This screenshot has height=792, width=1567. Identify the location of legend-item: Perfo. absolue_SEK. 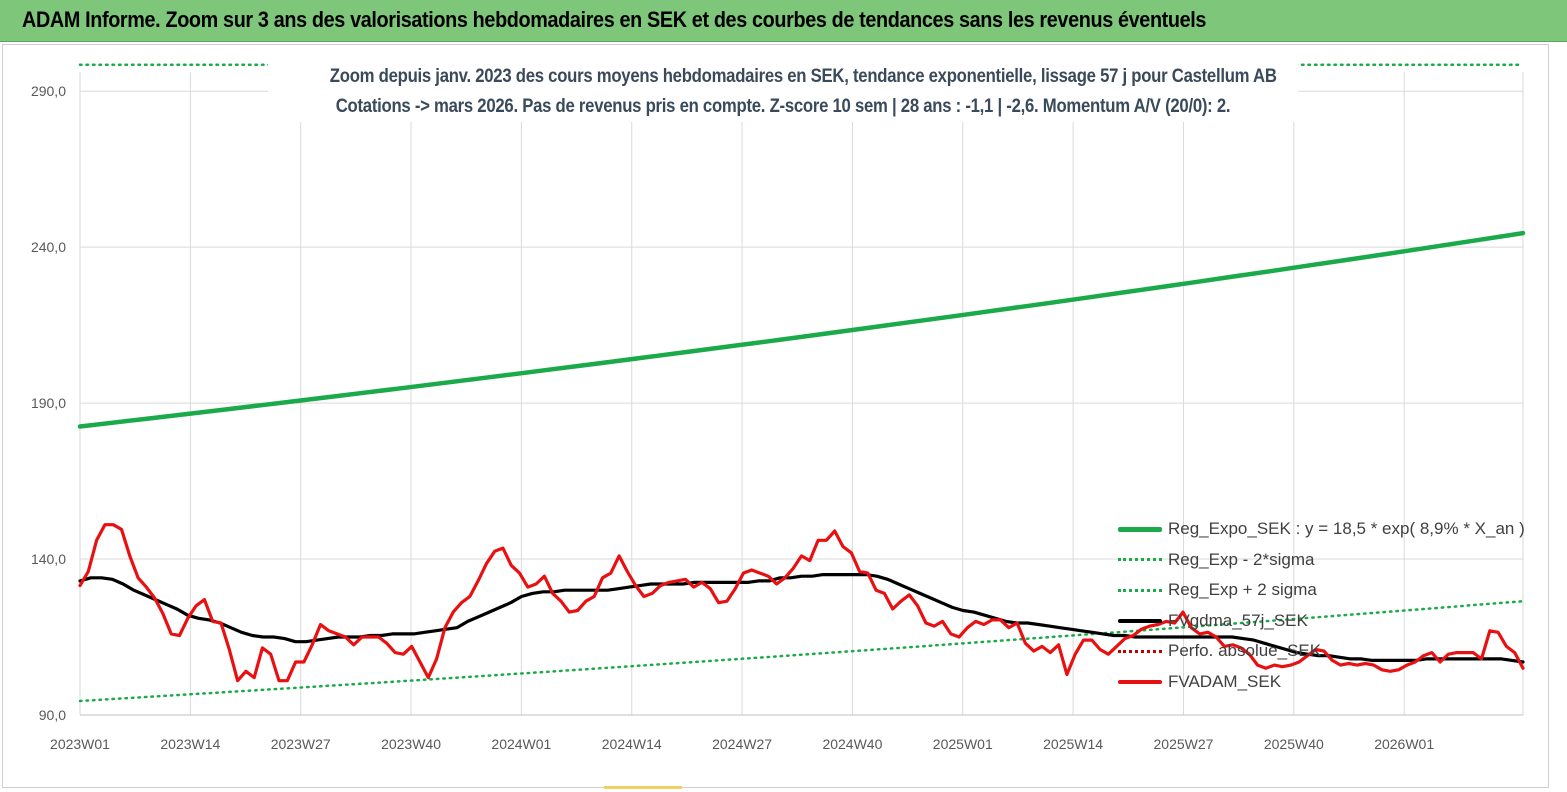
(1318, 651).